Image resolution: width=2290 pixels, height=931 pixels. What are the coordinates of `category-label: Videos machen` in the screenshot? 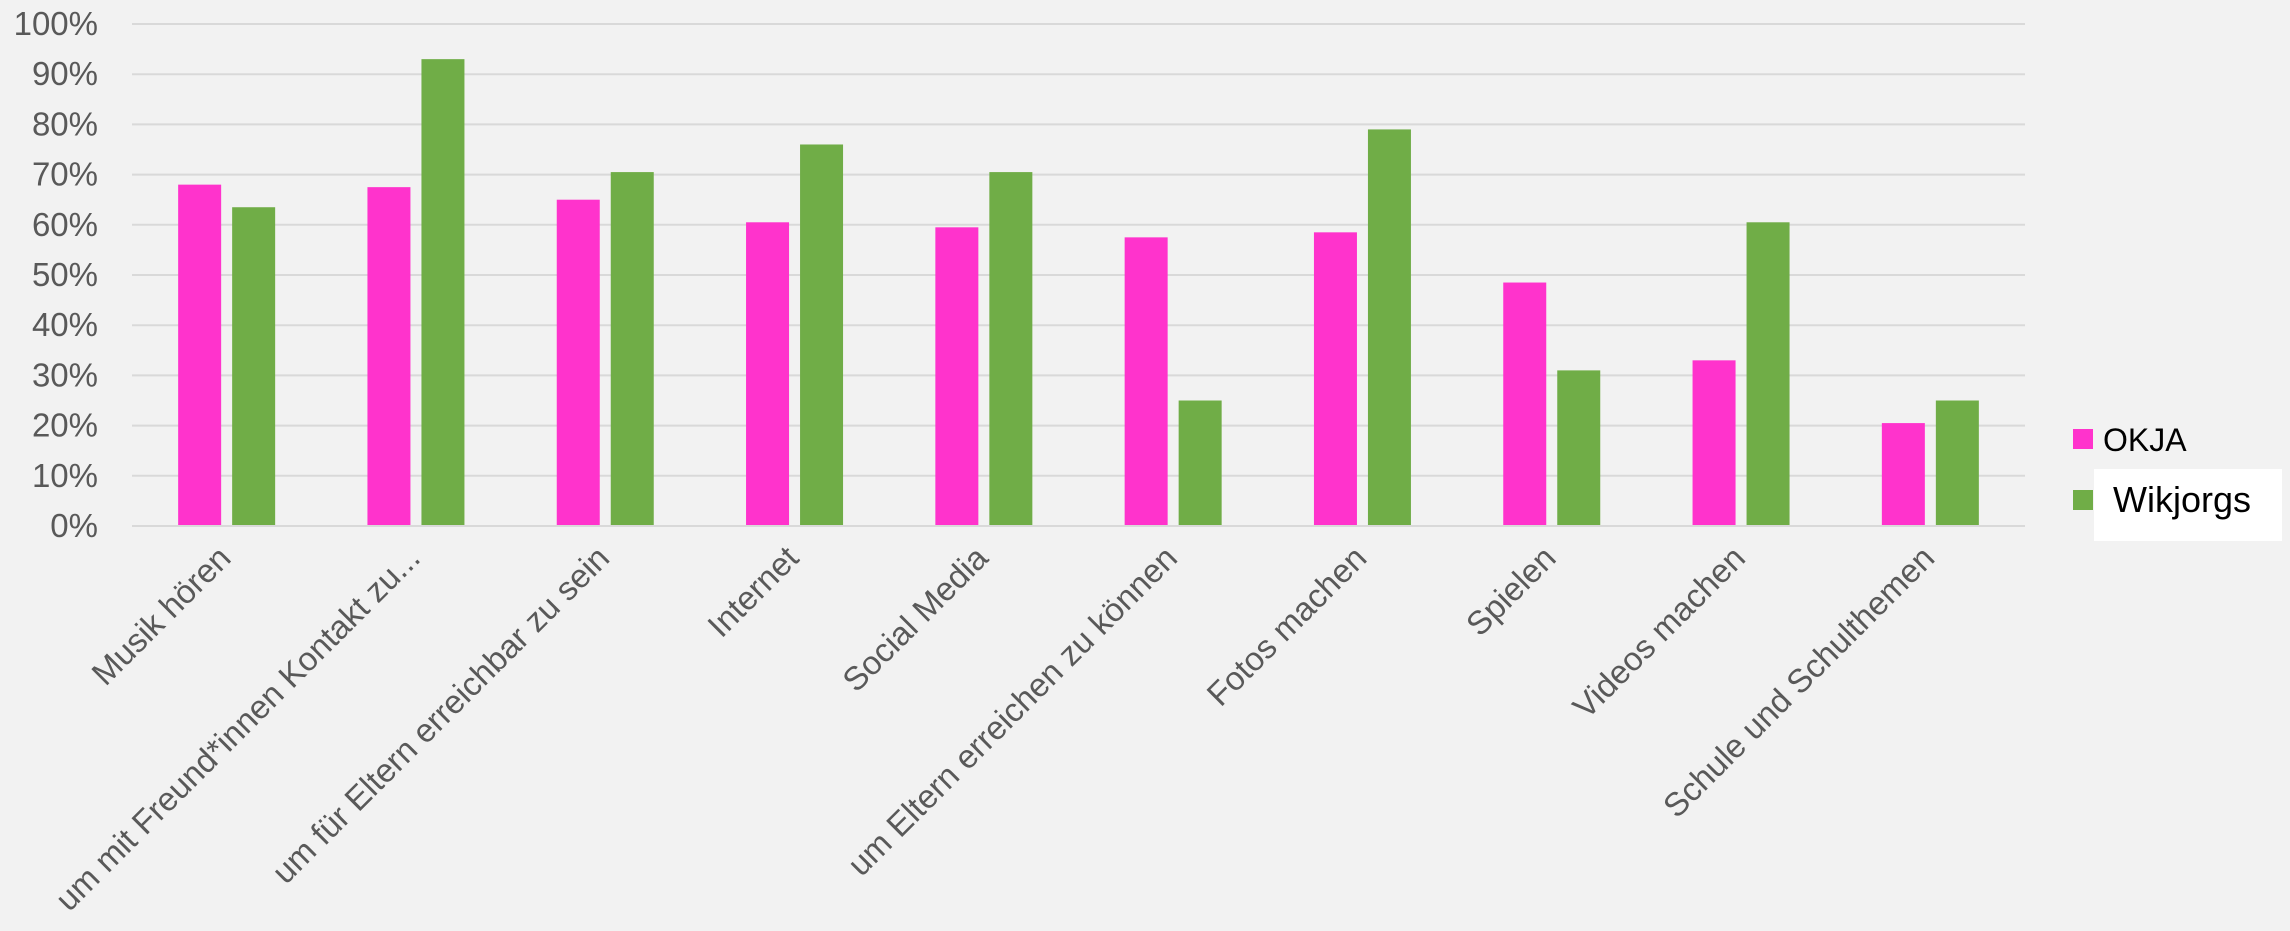 It's located at (1658, 632).